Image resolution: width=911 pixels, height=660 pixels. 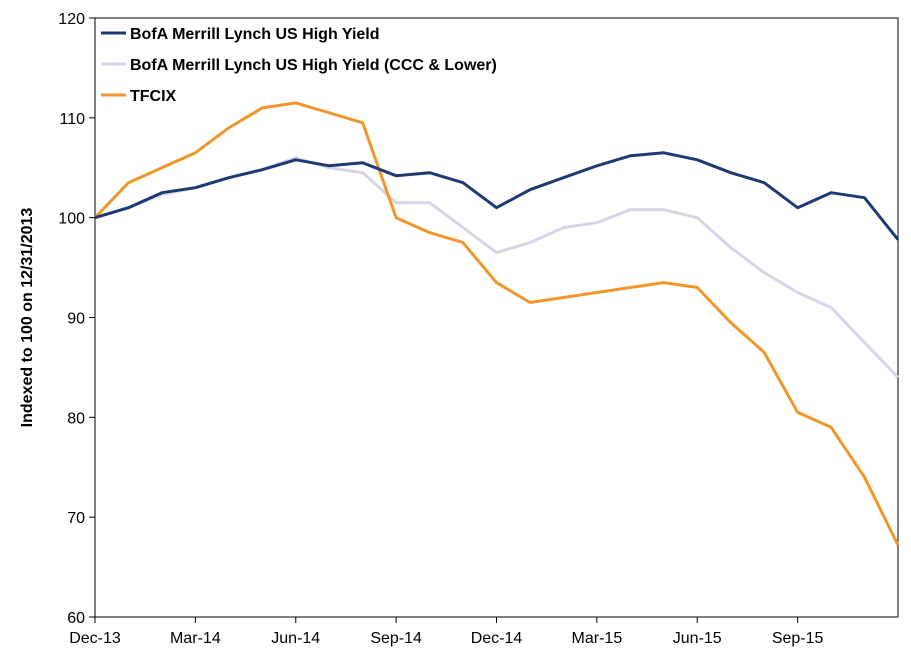 I want to click on y-tick-label: 60, so click(x=76, y=618).